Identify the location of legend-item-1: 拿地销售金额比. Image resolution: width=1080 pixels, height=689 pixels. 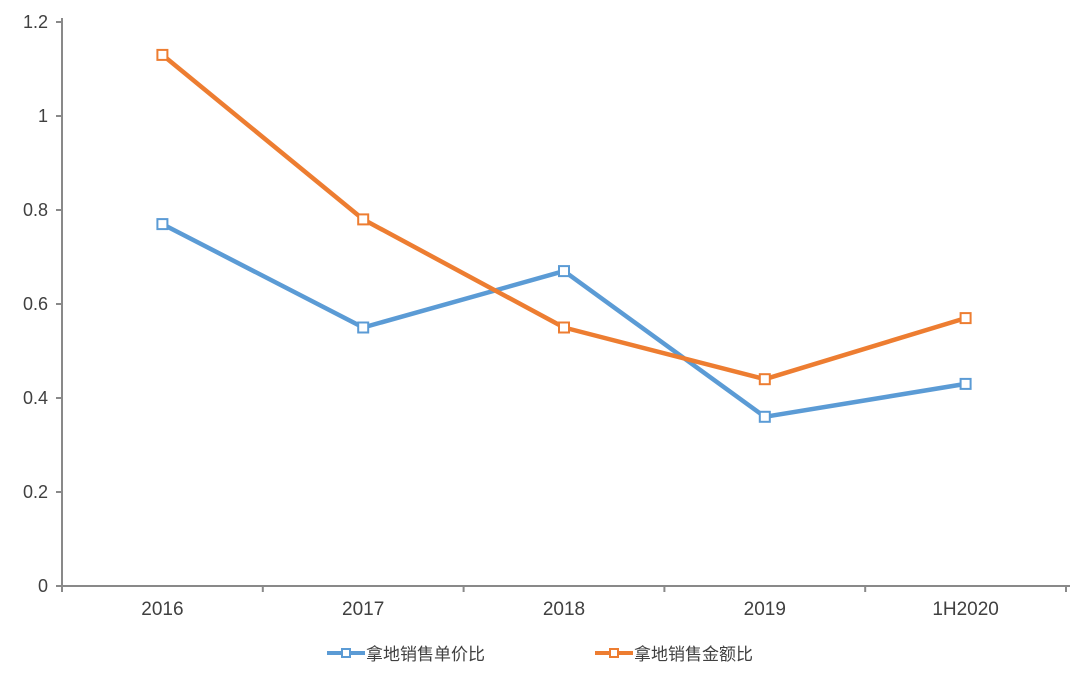
(674, 652).